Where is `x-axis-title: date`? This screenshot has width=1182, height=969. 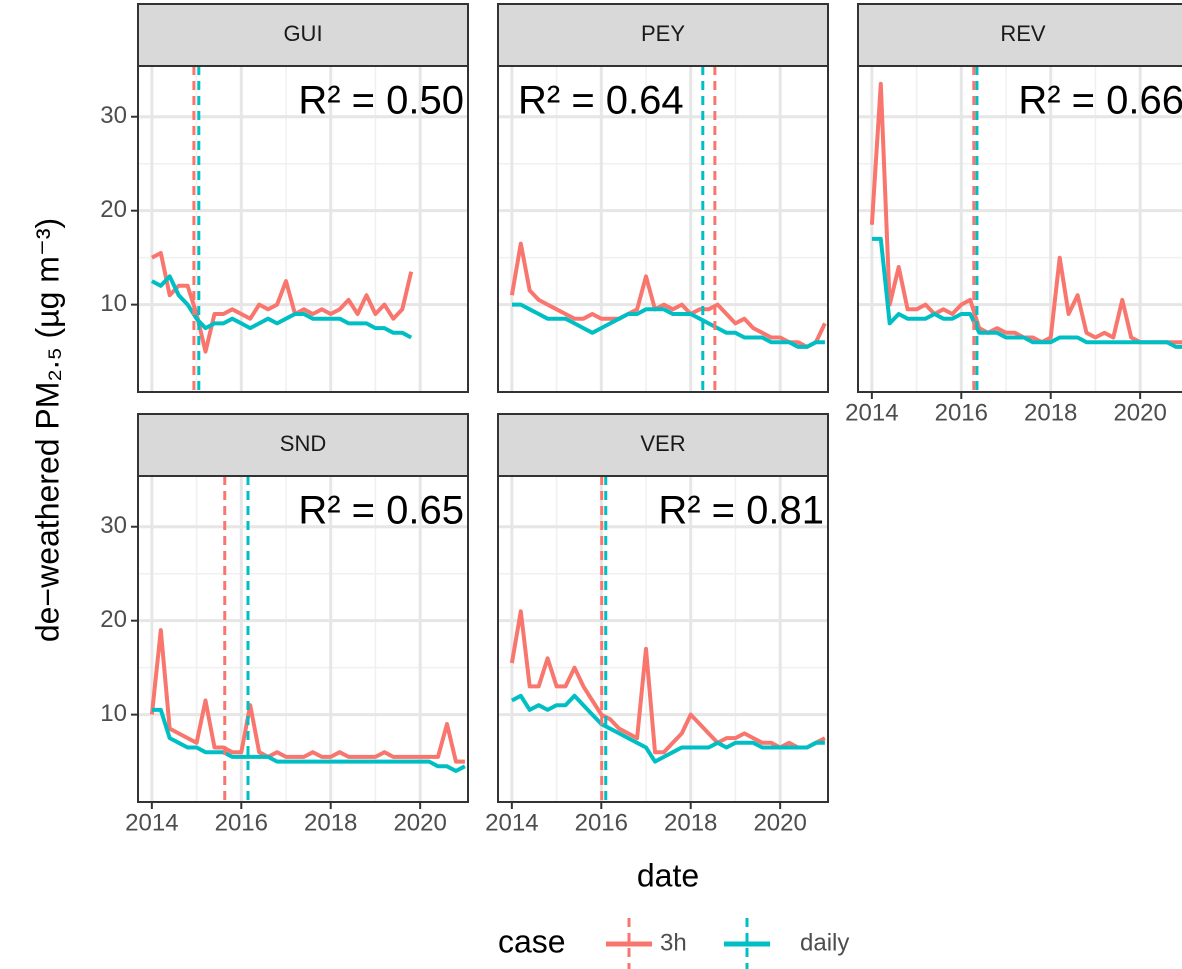 x-axis-title: date is located at coordinates (668, 875).